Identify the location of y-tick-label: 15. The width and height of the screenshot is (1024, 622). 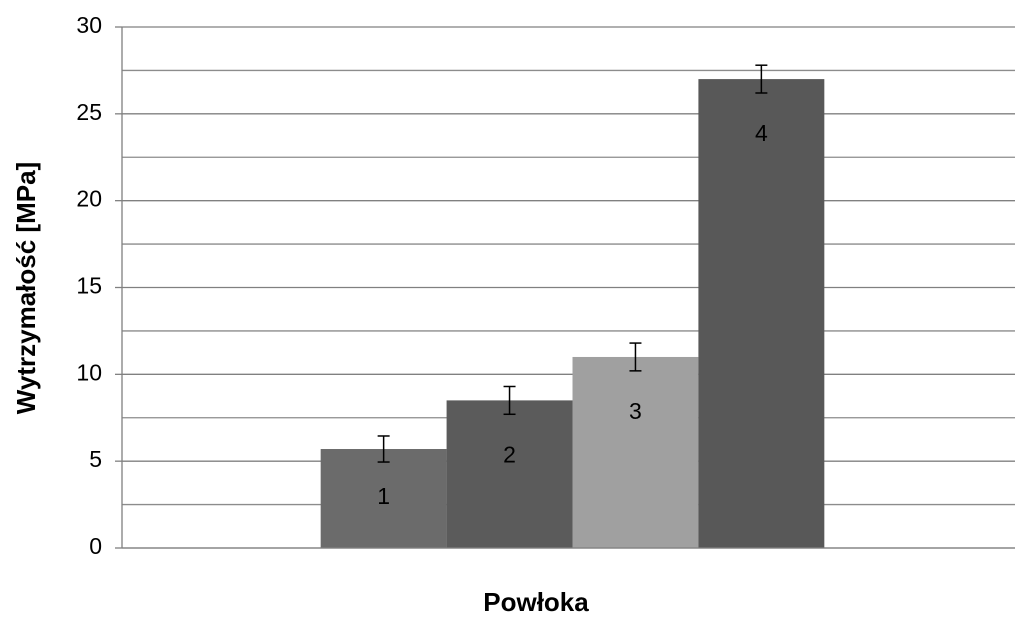
(89, 286).